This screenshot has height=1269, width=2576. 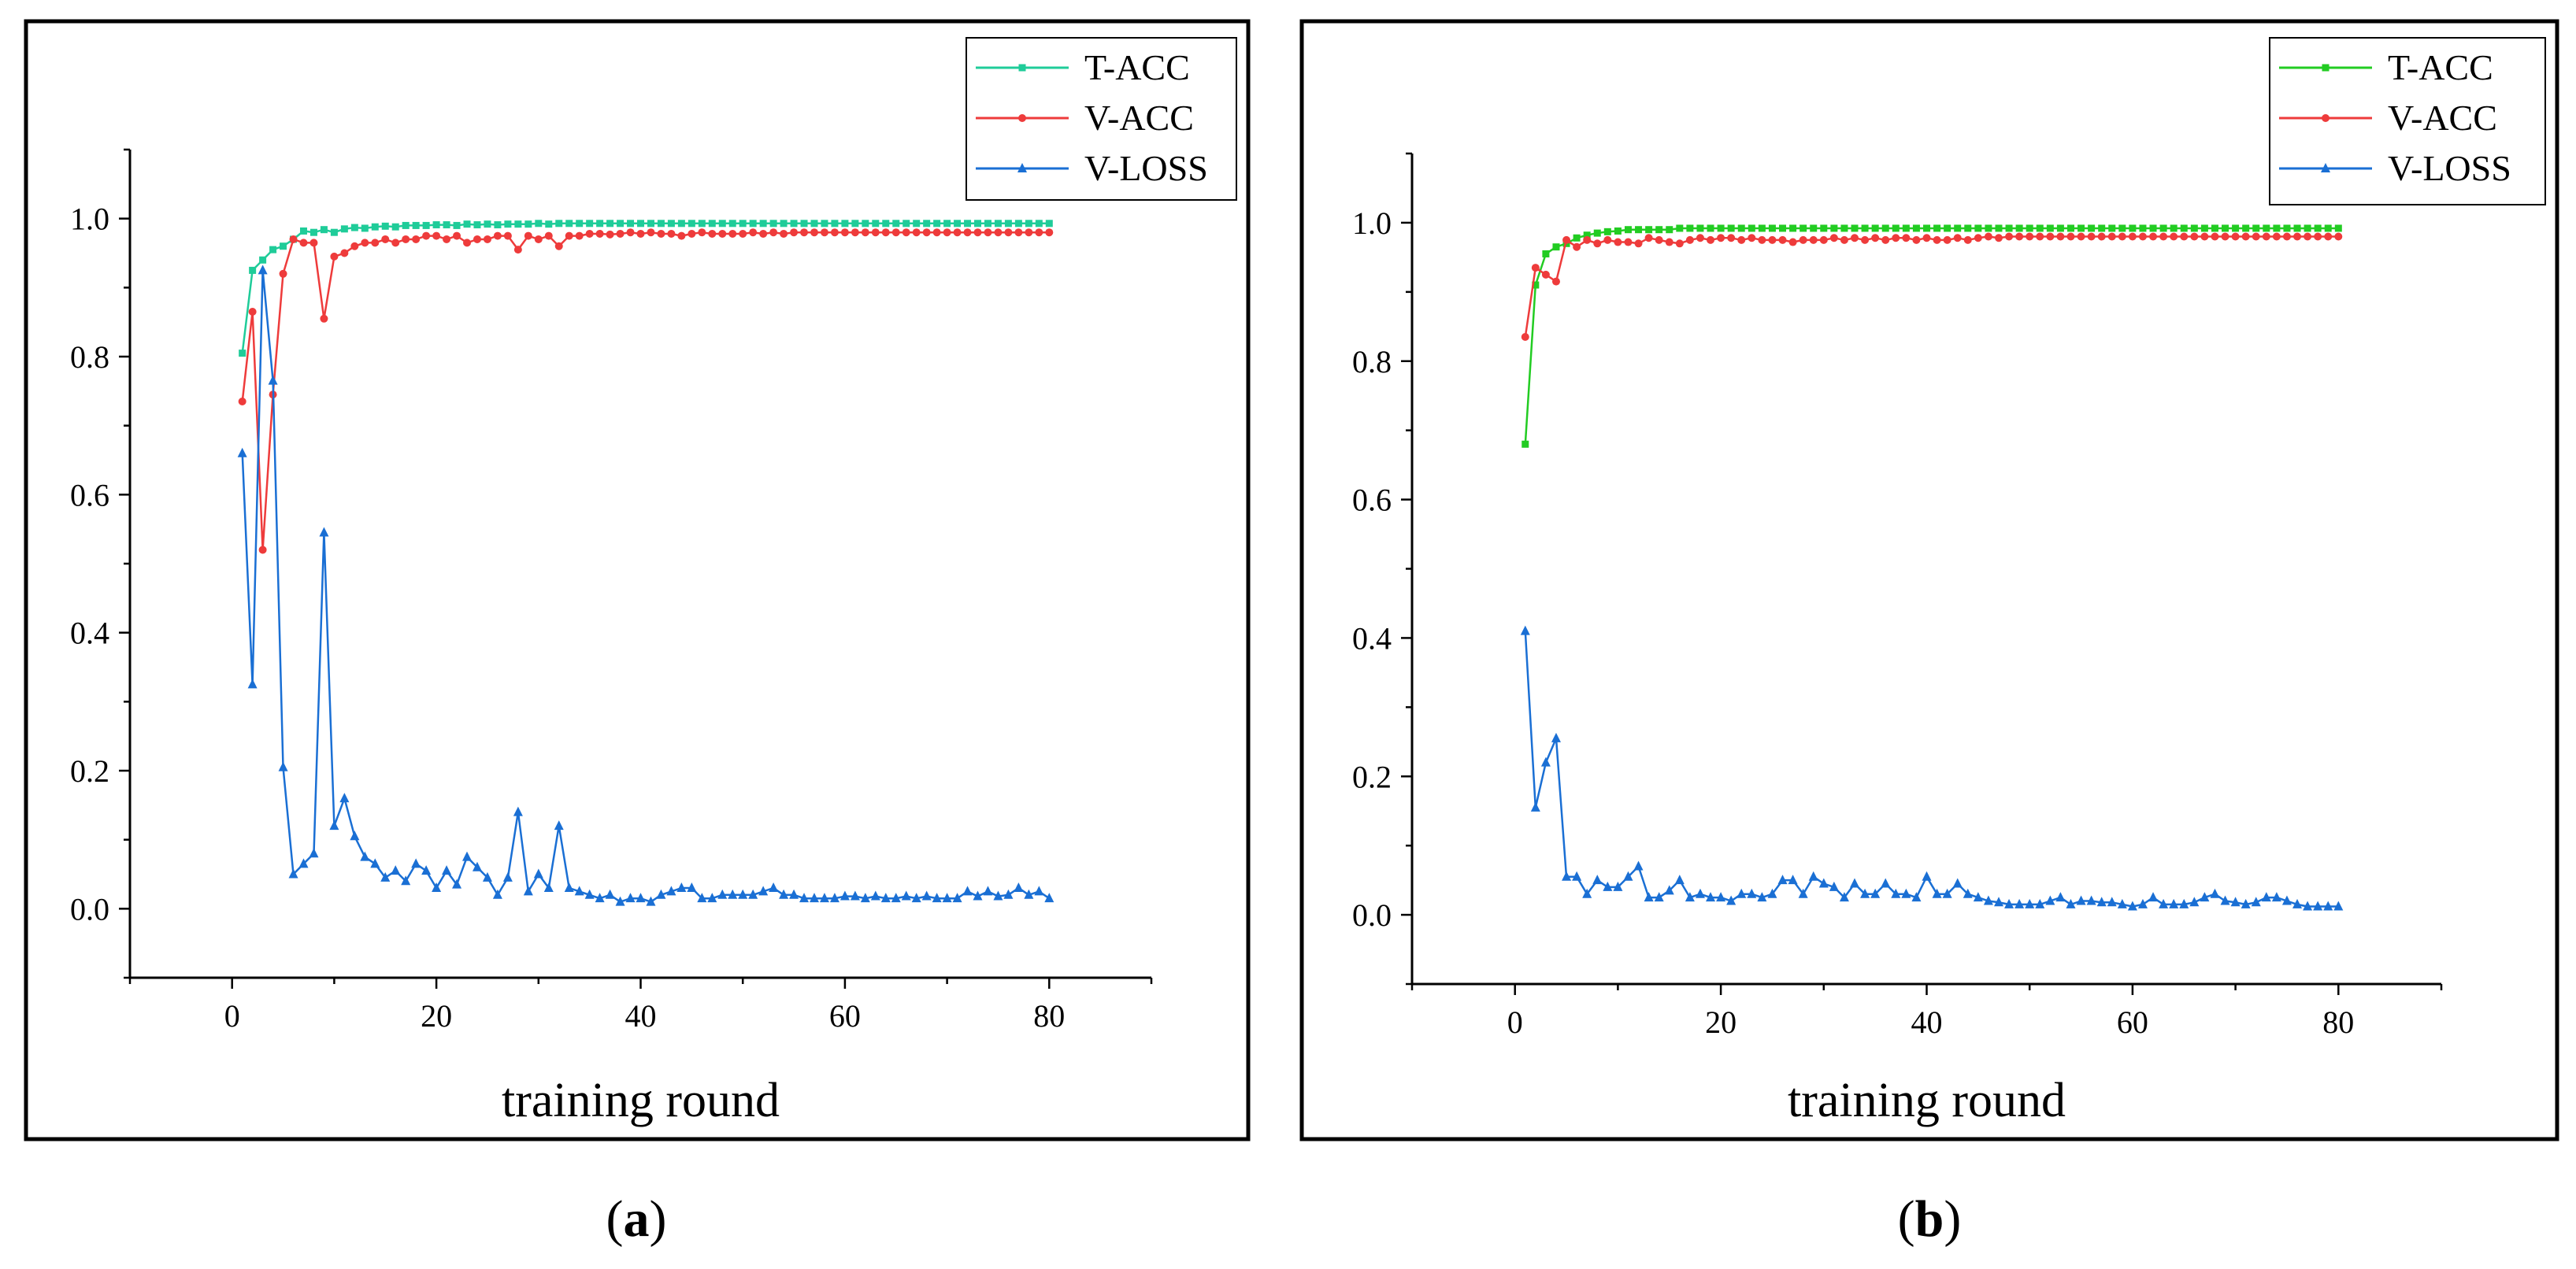 What do you see at coordinates (1022, 68) in the screenshot?
I see `legend-marker-t-acc` at bounding box center [1022, 68].